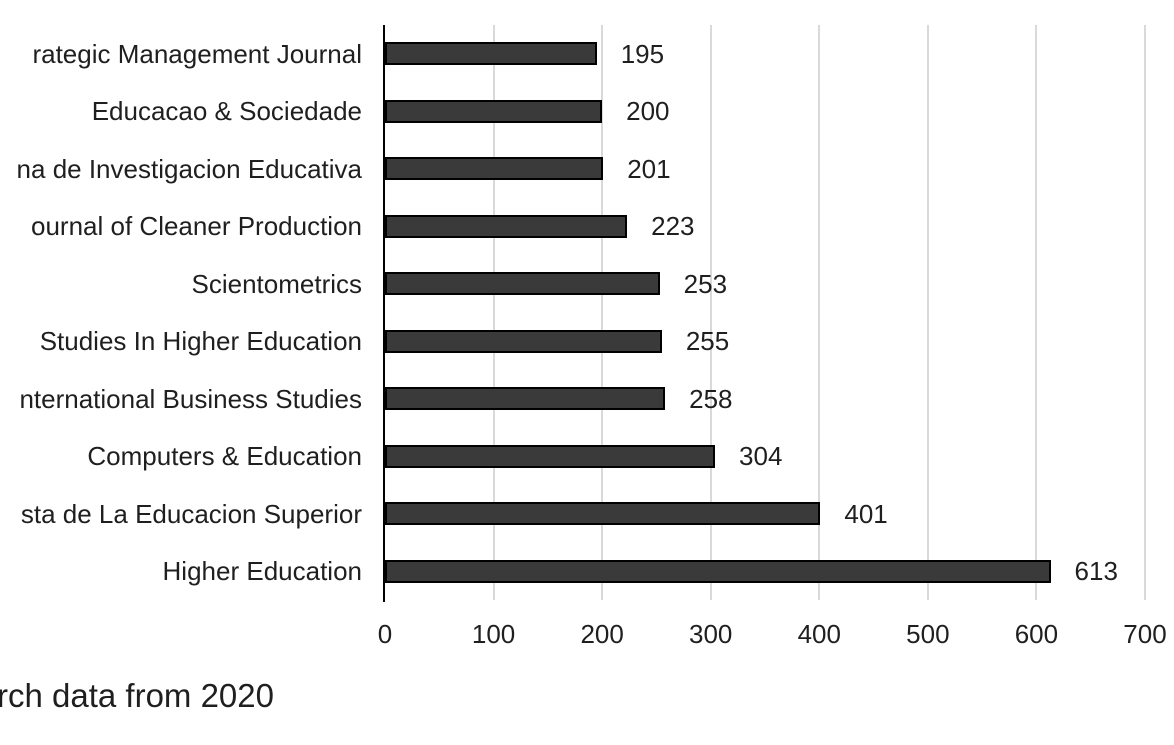  What do you see at coordinates (649, 168) in the screenshot?
I see `value-label-2: 201` at bounding box center [649, 168].